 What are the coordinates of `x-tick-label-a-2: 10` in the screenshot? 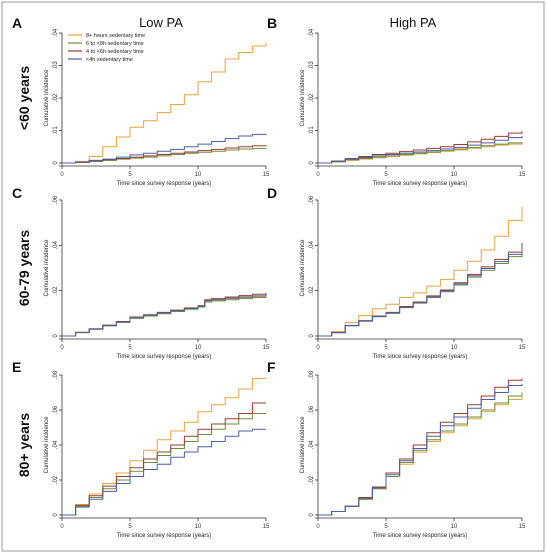 It's located at (198, 175).